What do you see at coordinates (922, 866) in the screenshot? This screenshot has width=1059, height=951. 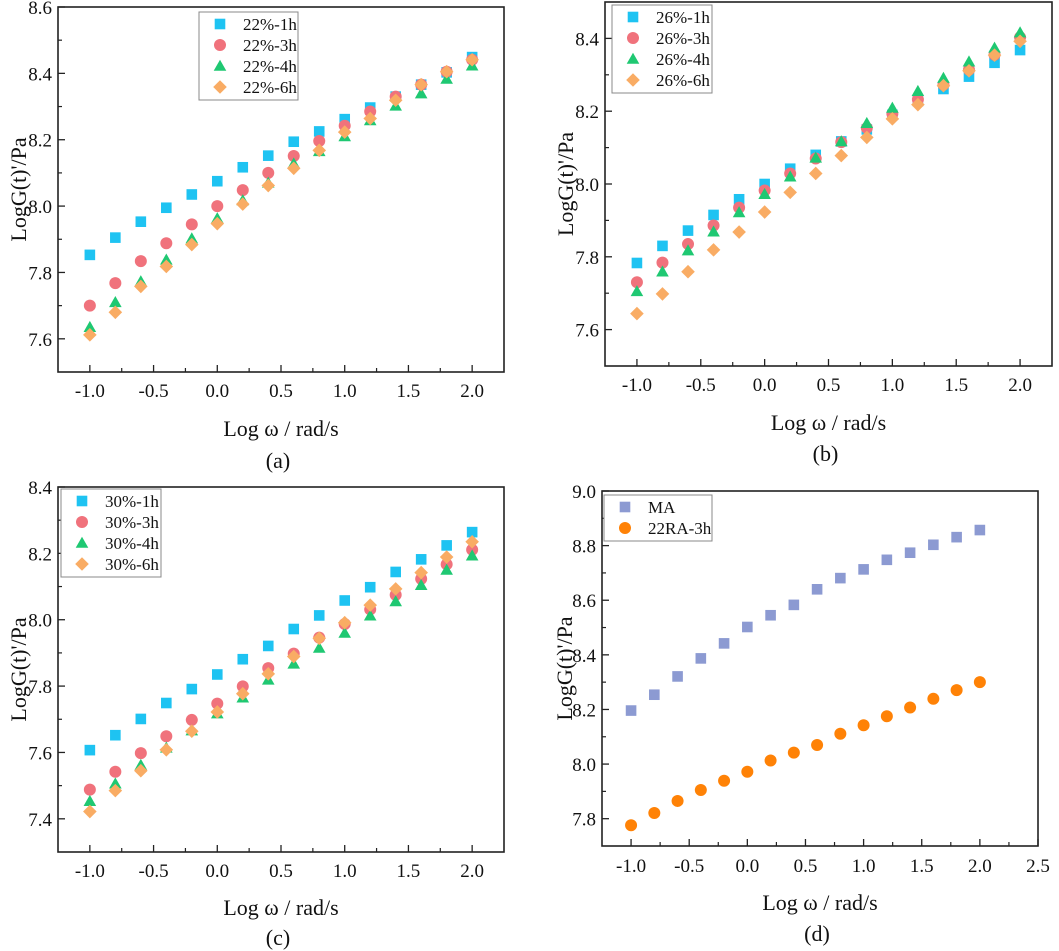 I see `x-tick-label: 1.5` at bounding box center [922, 866].